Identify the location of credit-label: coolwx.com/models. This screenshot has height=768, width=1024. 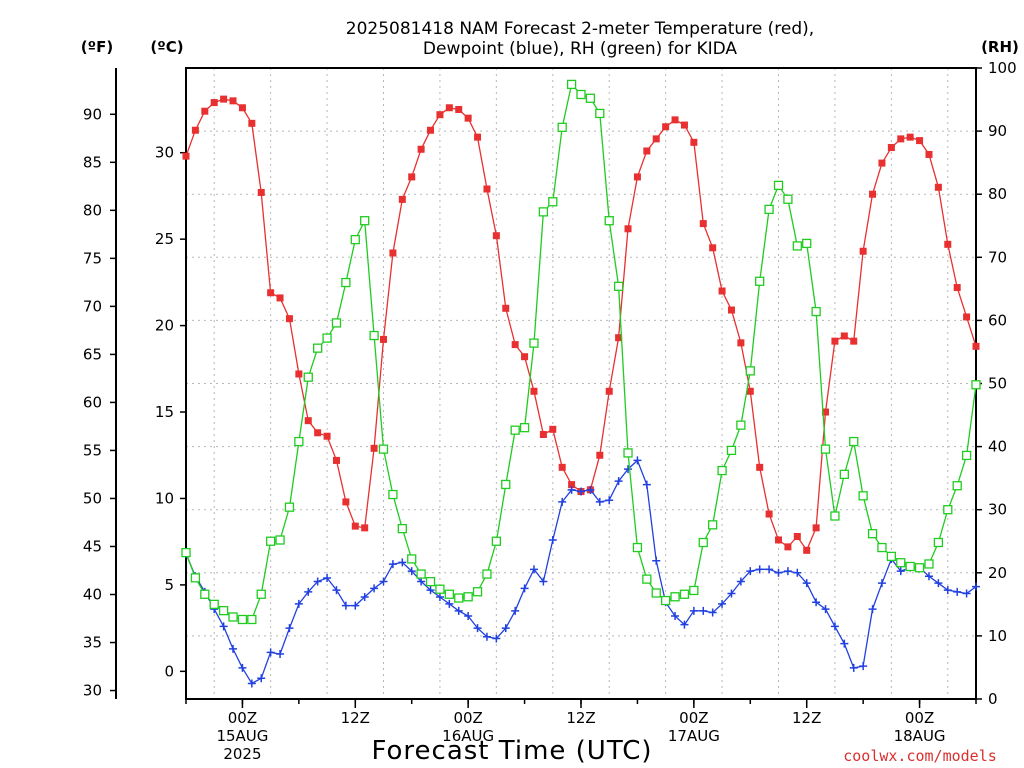
(920, 756).